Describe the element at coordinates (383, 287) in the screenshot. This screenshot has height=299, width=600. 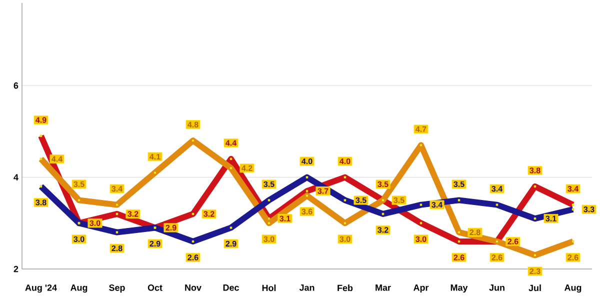
I see `x-tick-label: Mar` at that location.